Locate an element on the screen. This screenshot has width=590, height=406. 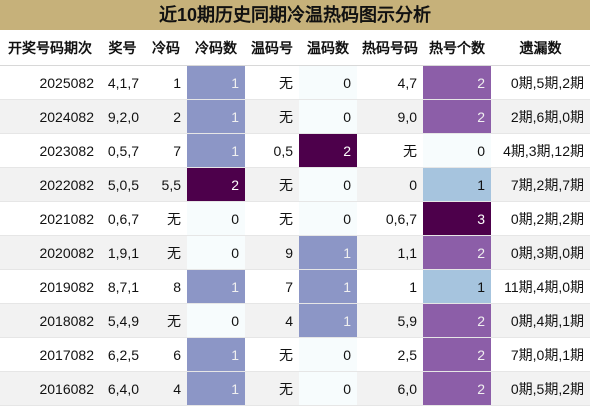
cell-period: 2022082 is located at coordinates (50, 184).